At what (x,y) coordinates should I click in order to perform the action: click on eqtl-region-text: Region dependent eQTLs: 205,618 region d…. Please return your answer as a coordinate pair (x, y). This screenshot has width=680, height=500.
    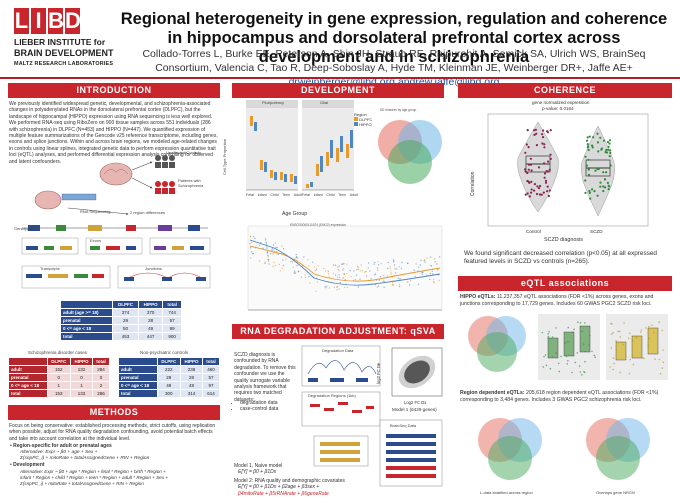
    Looking at the image, I should click on (565, 396).